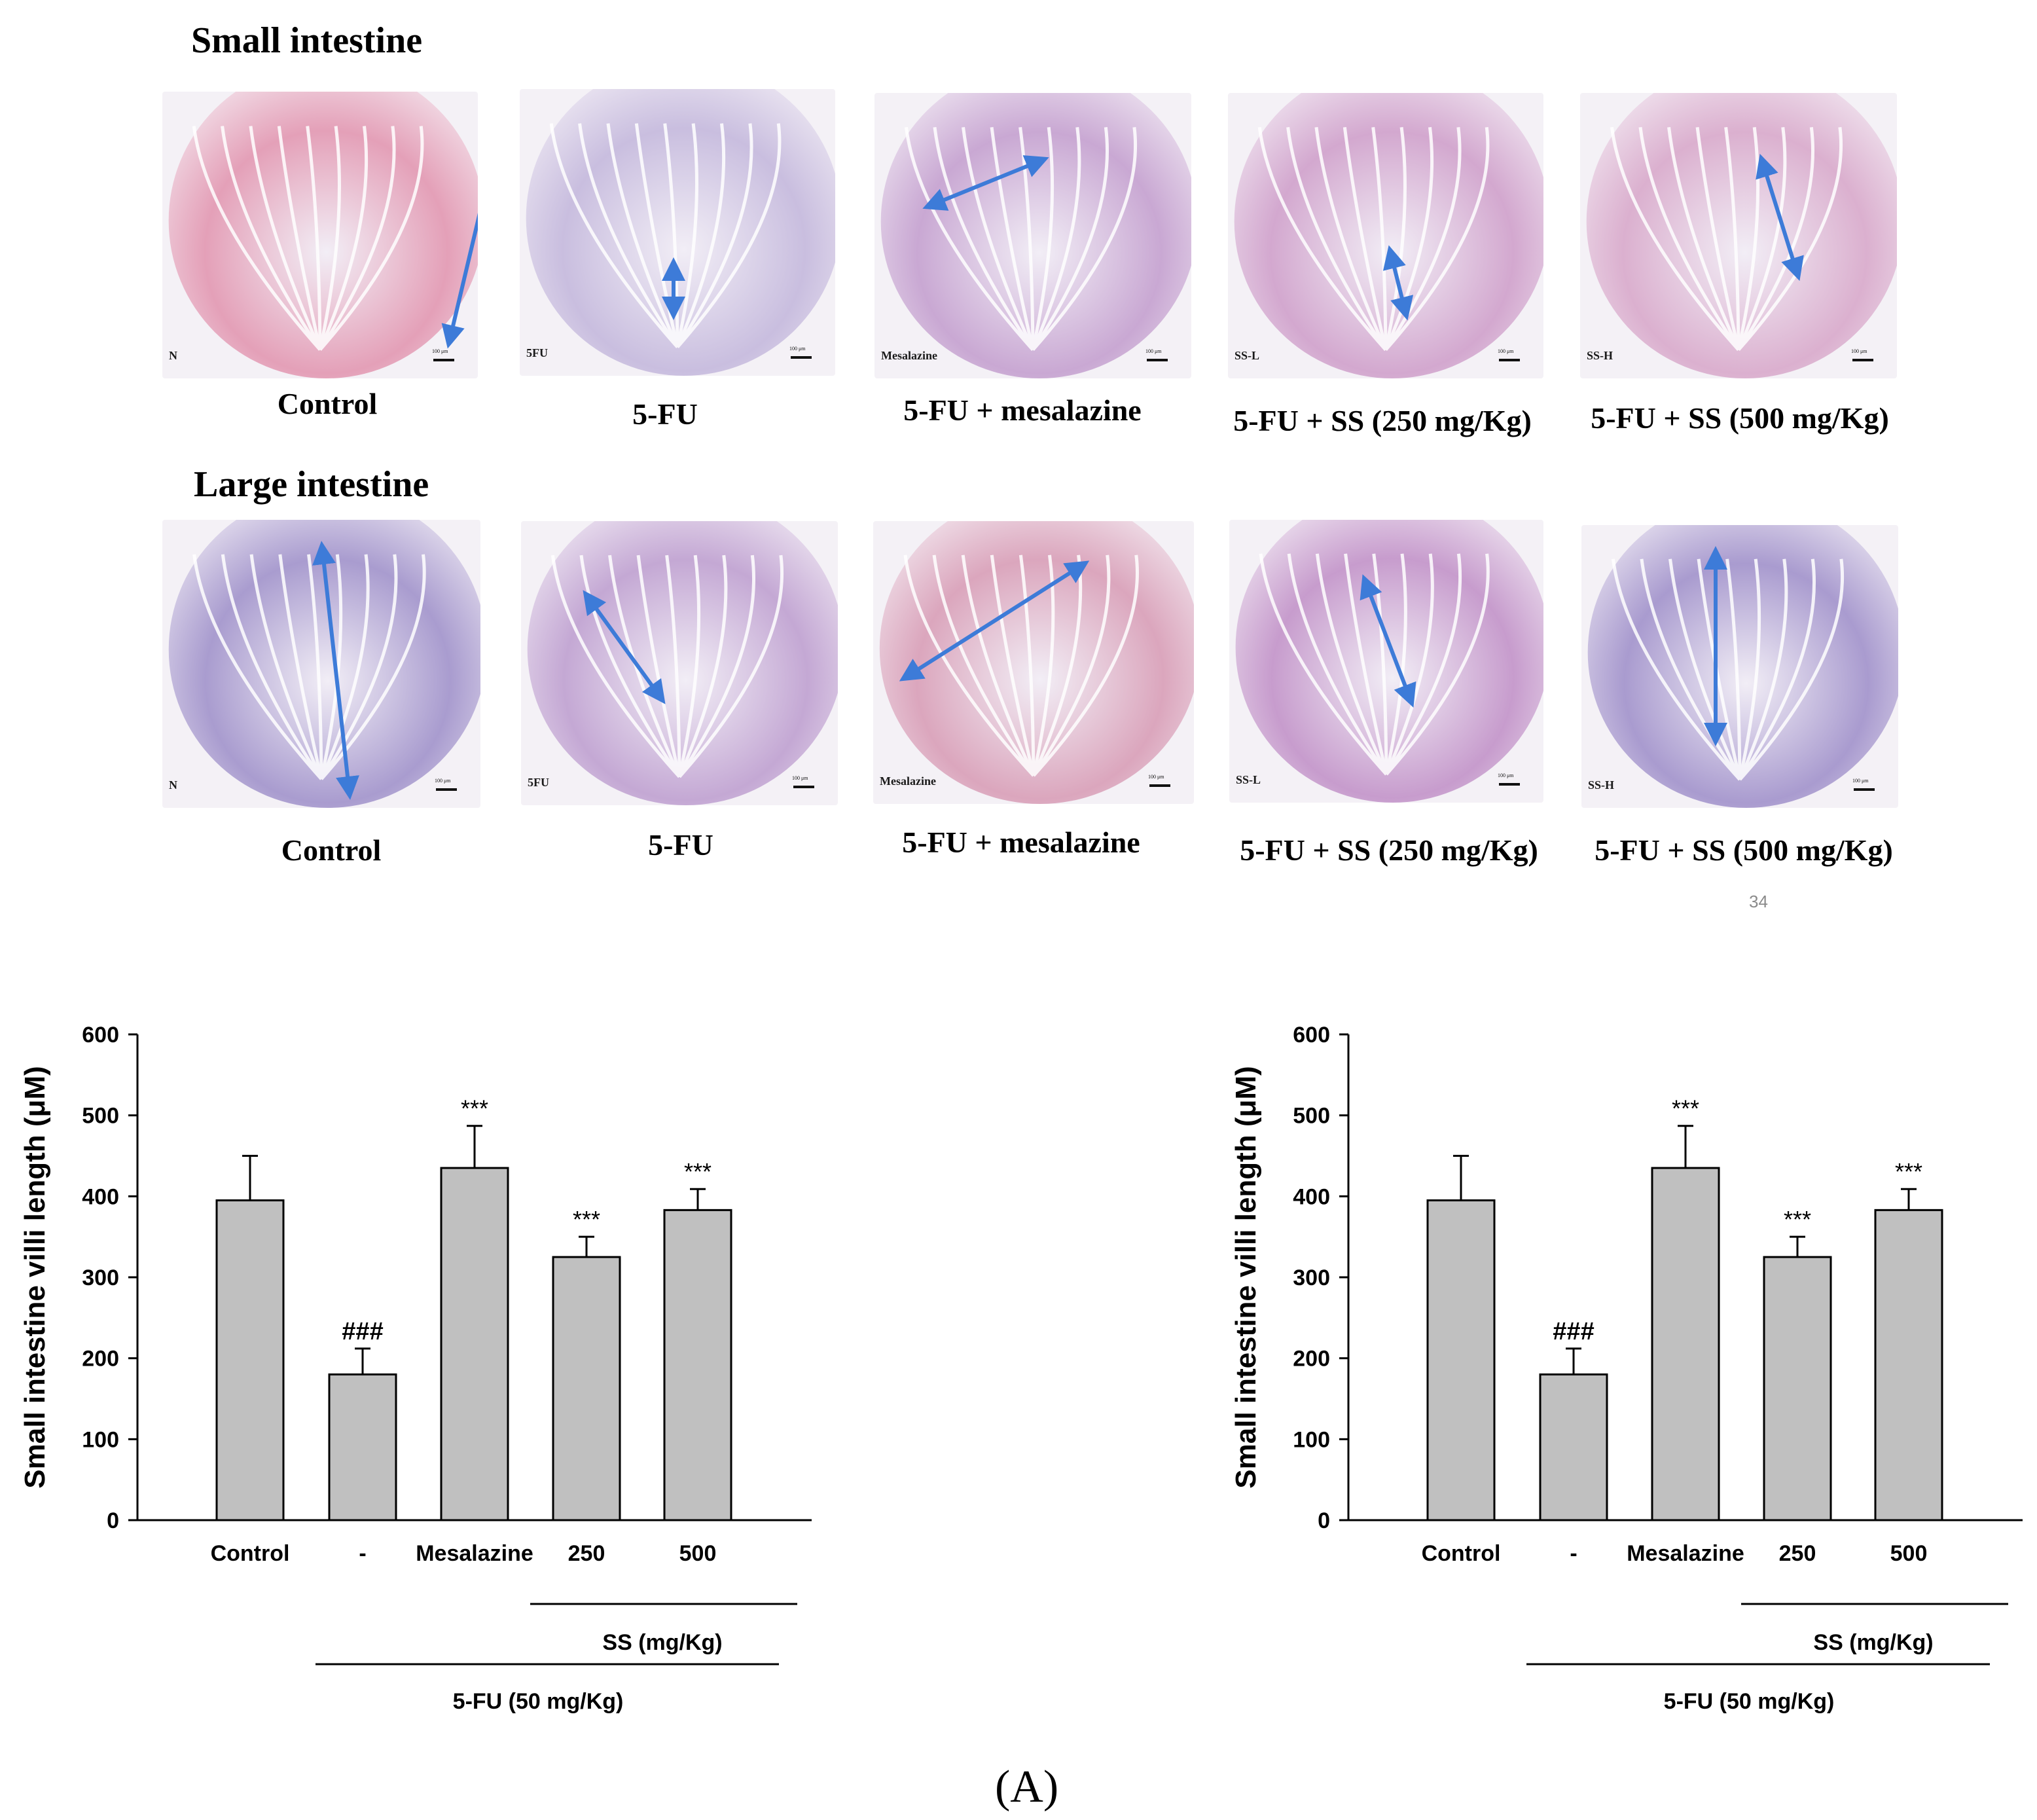 The height and width of the screenshot is (1820, 2037). What do you see at coordinates (1032, 235) in the screenshot?
I see `small-micrograph-3: Mesalazine 100 μm` at bounding box center [1032, 235].